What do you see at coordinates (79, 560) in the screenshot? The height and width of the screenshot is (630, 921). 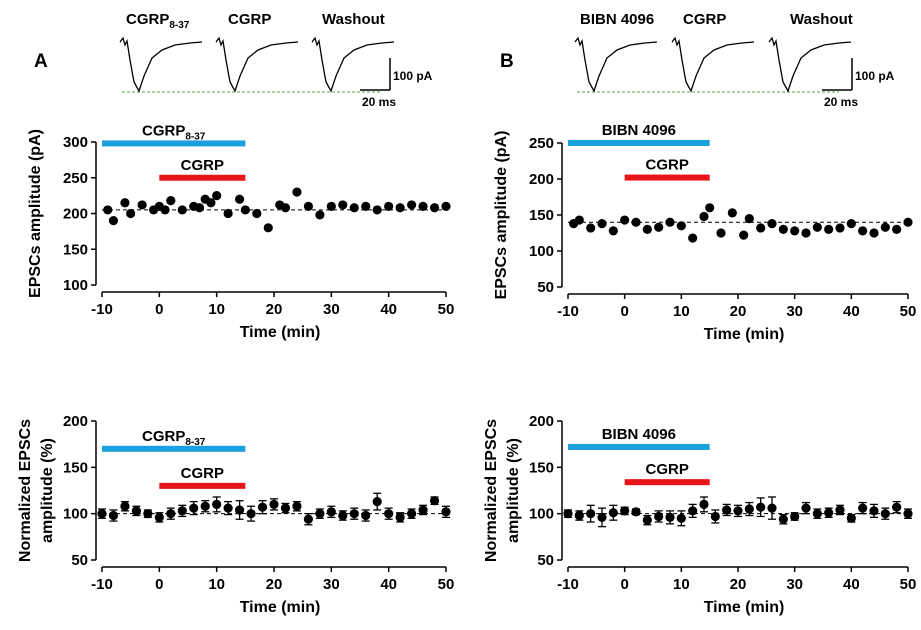 I see `y-tick-label: 50` at bounding box center [79, 560].